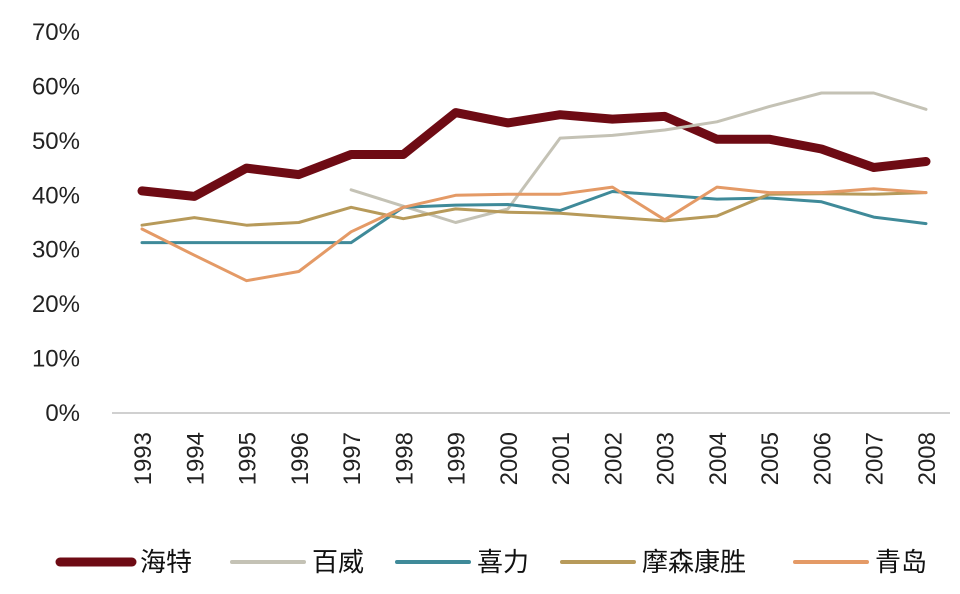 The height and width of the screenshot is (594, 960). I want to click on y-axis-ticks: 0% 10% 20% 30% 40% 50% 60% 70%, so click(56, 223).